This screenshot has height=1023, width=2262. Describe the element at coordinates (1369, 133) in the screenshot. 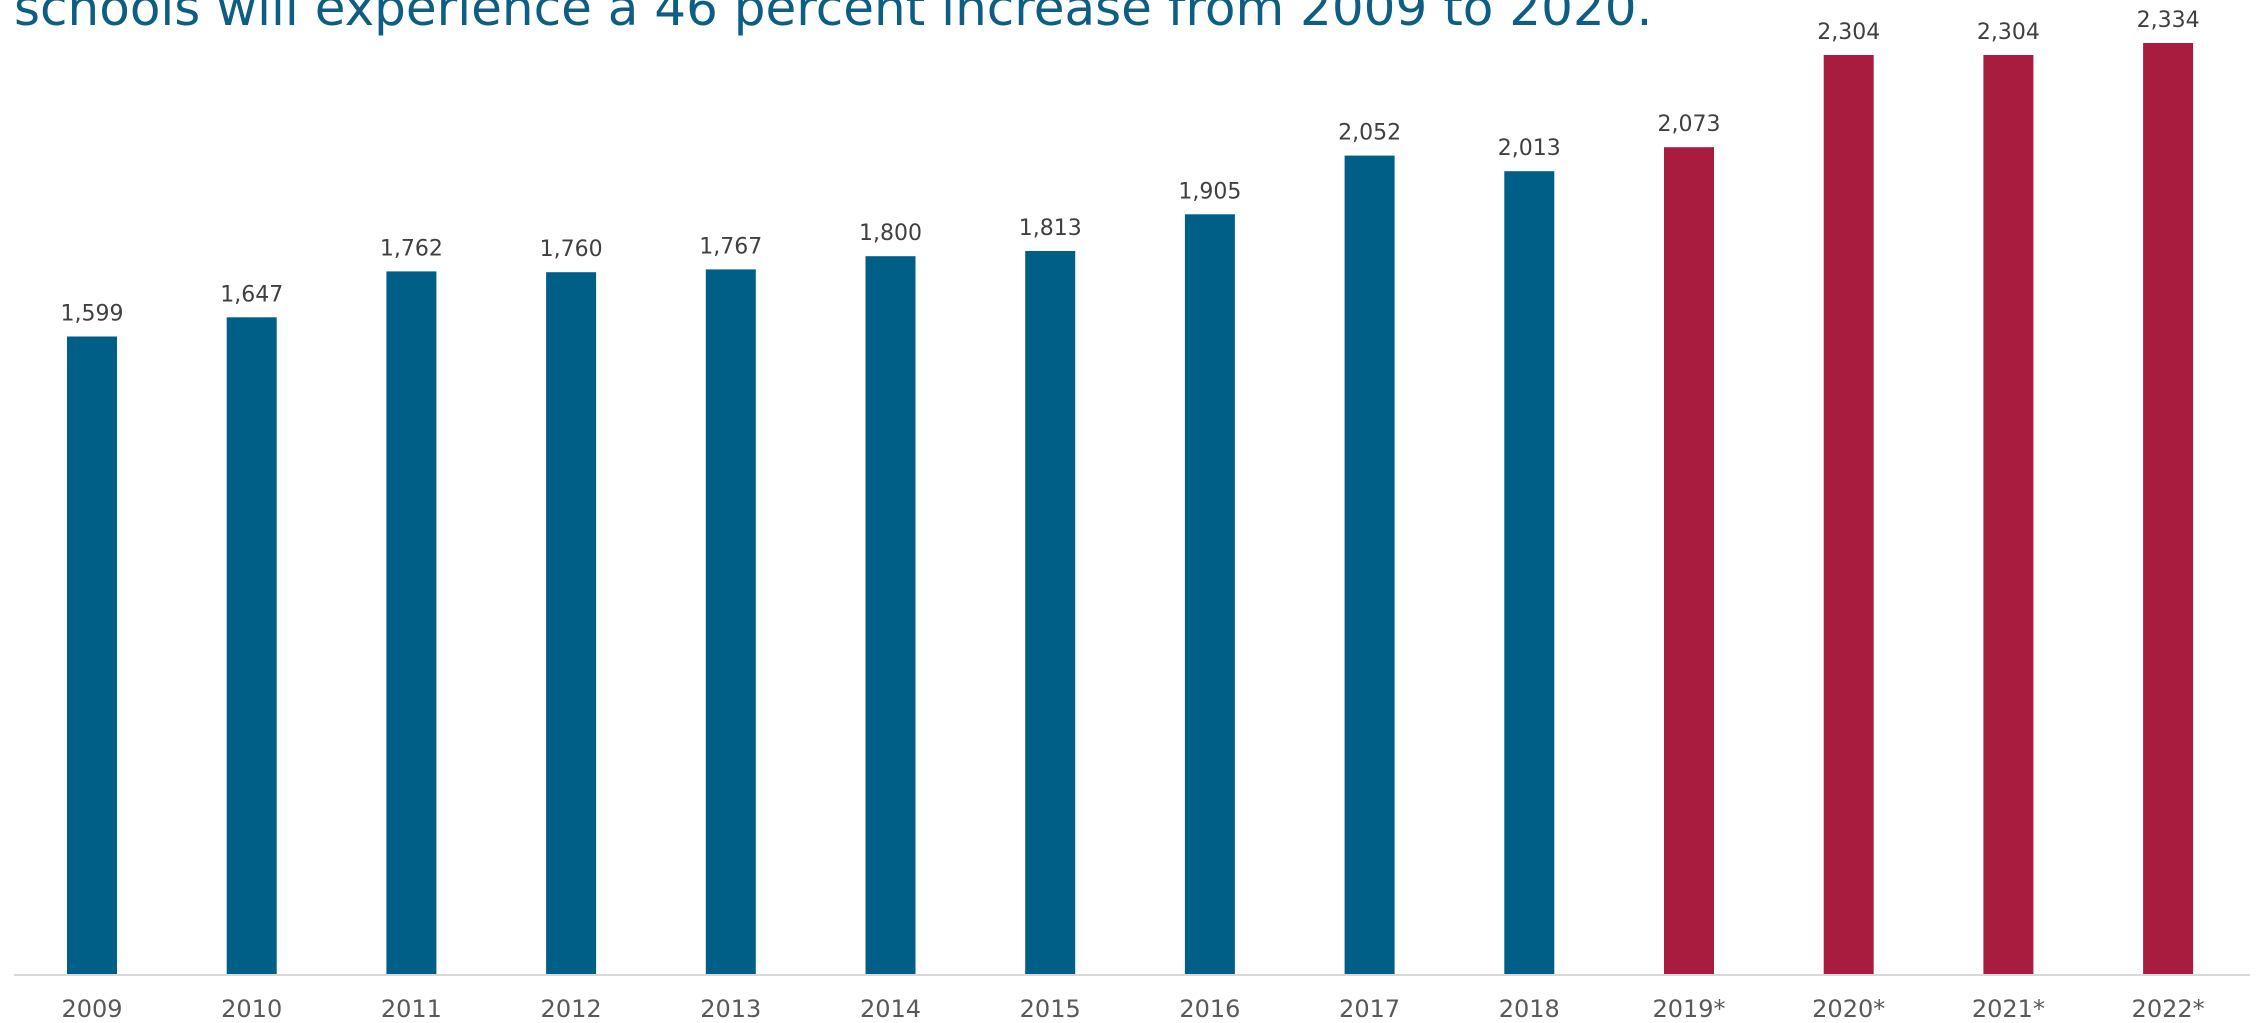

I see `value-label-2017: 2,052` at that location.